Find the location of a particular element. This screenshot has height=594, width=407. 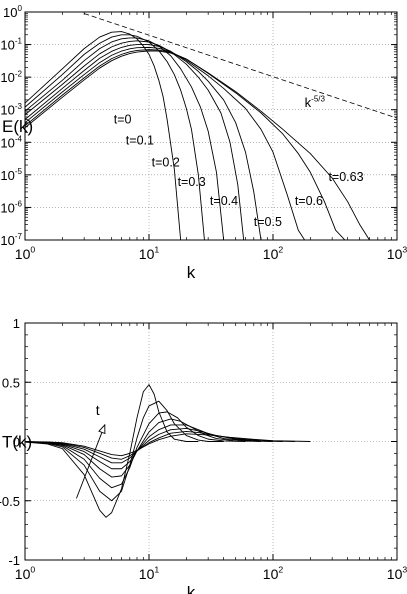

y-tick-label: 10⁻⁶ is located at coordinates (11, 208).